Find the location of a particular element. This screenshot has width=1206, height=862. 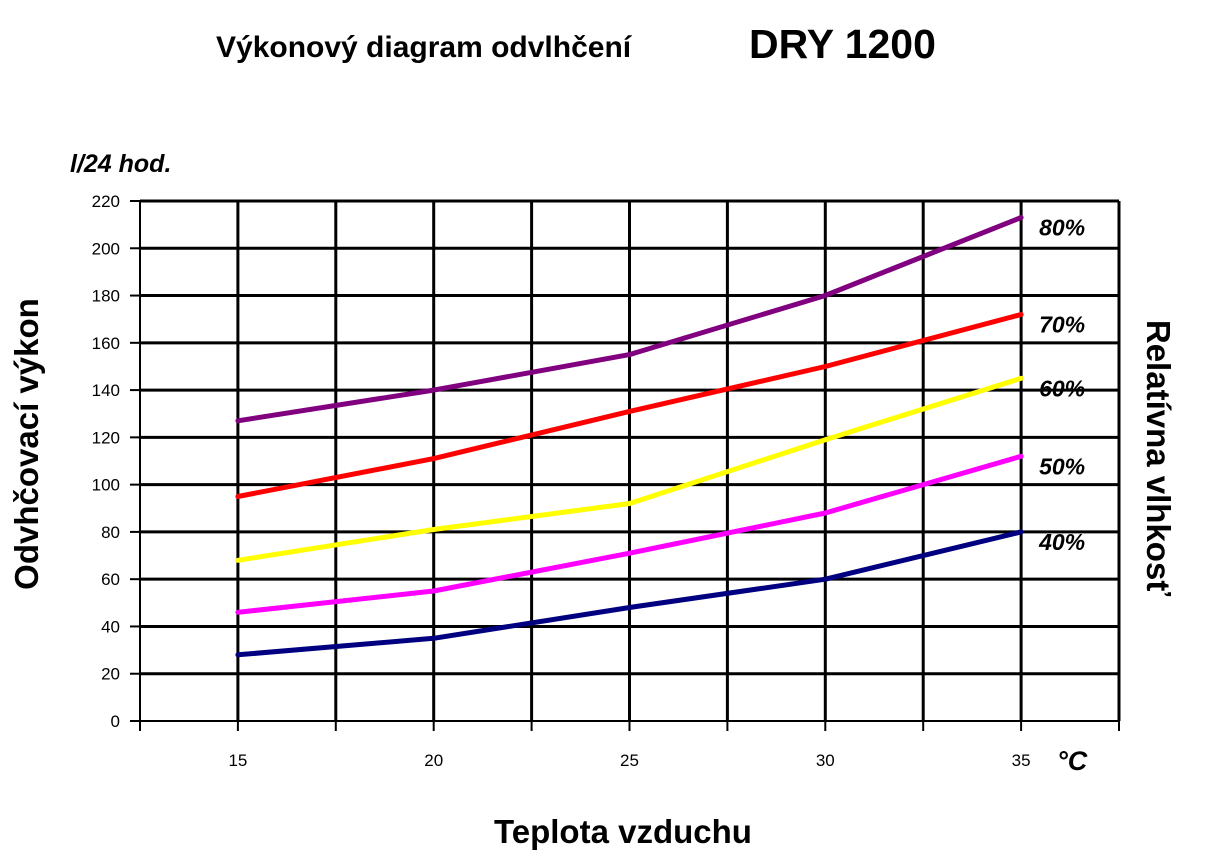

series-label: 70% is located at coordinates (1062, 324).